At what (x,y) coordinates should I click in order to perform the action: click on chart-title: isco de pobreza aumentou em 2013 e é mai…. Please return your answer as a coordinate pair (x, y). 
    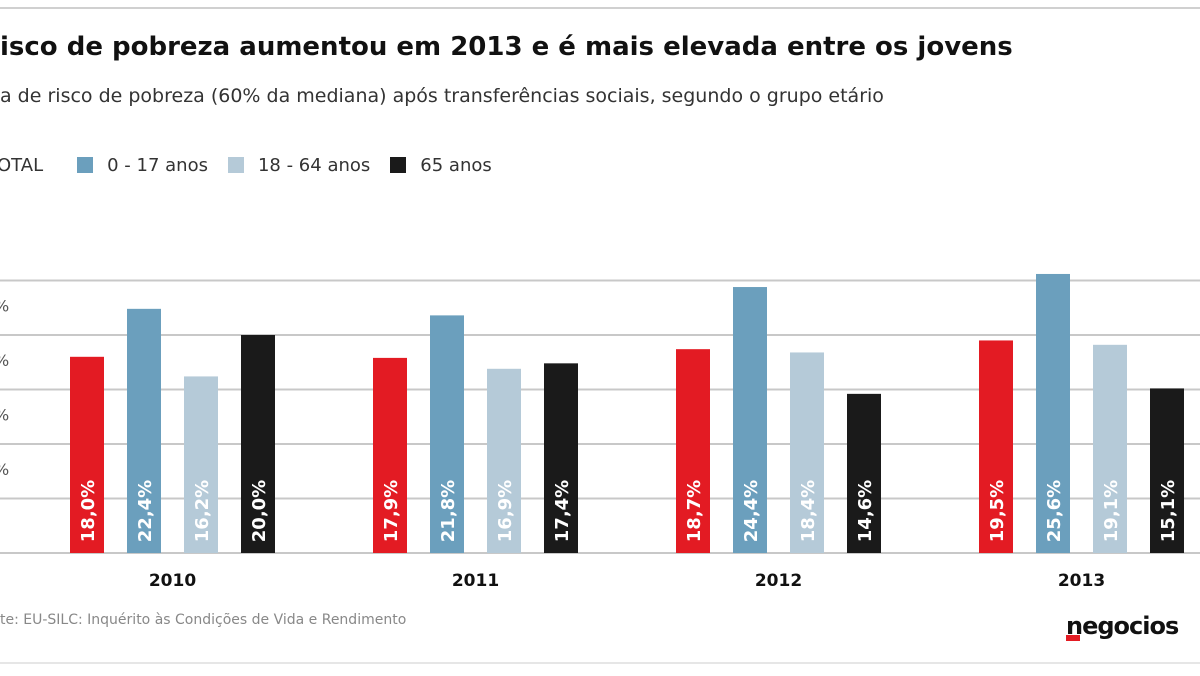
    Looking at the image, I should click on (506, 47).